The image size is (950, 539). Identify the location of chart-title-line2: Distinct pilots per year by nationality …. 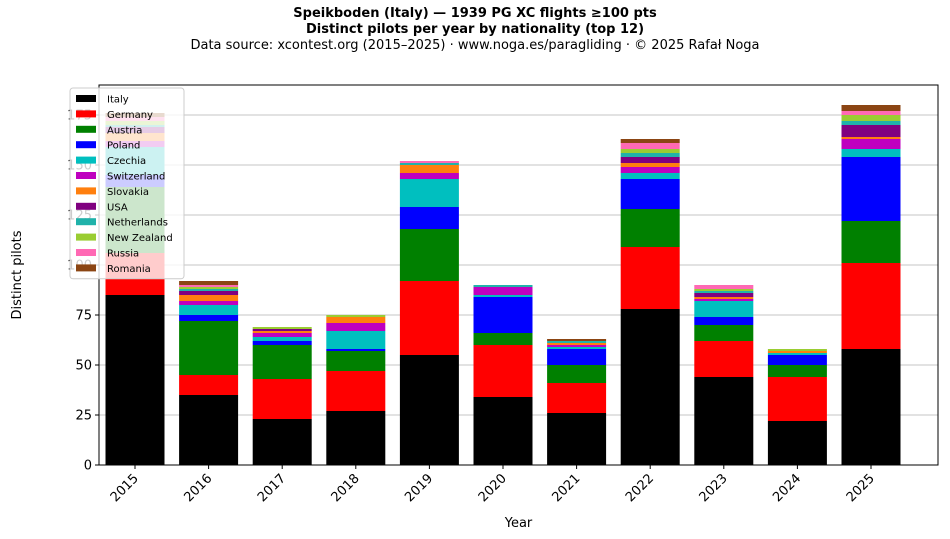
(475, 29).